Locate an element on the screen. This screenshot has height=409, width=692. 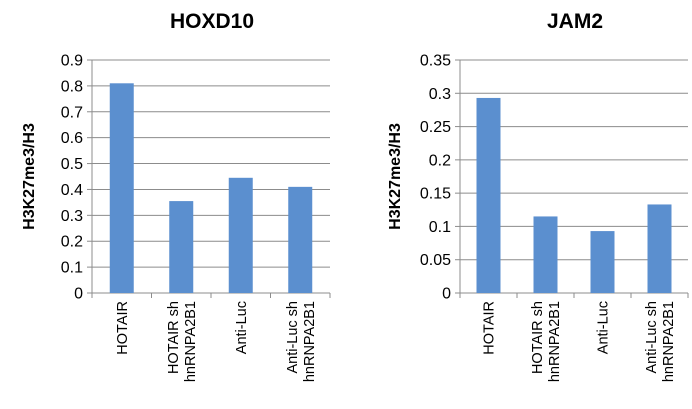
y-tick-label: 0.25 is located at coordinates (435, 127).